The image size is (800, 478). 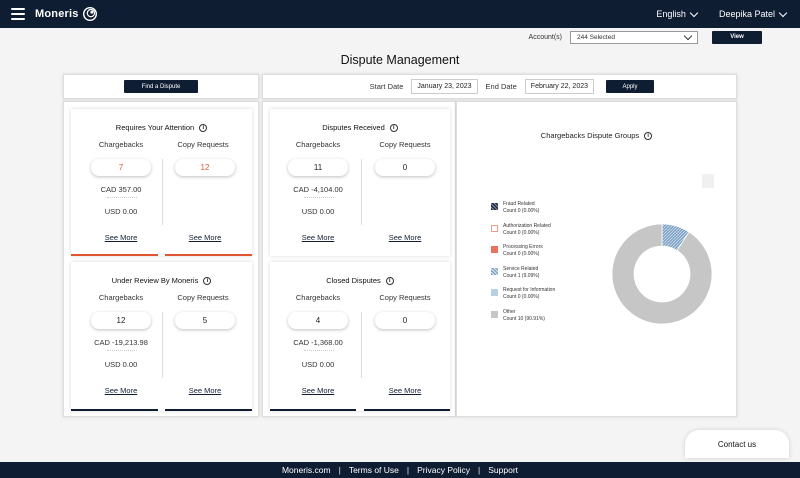 I want to click on legend-label: Fraud Related, so click(x=519, y=204).